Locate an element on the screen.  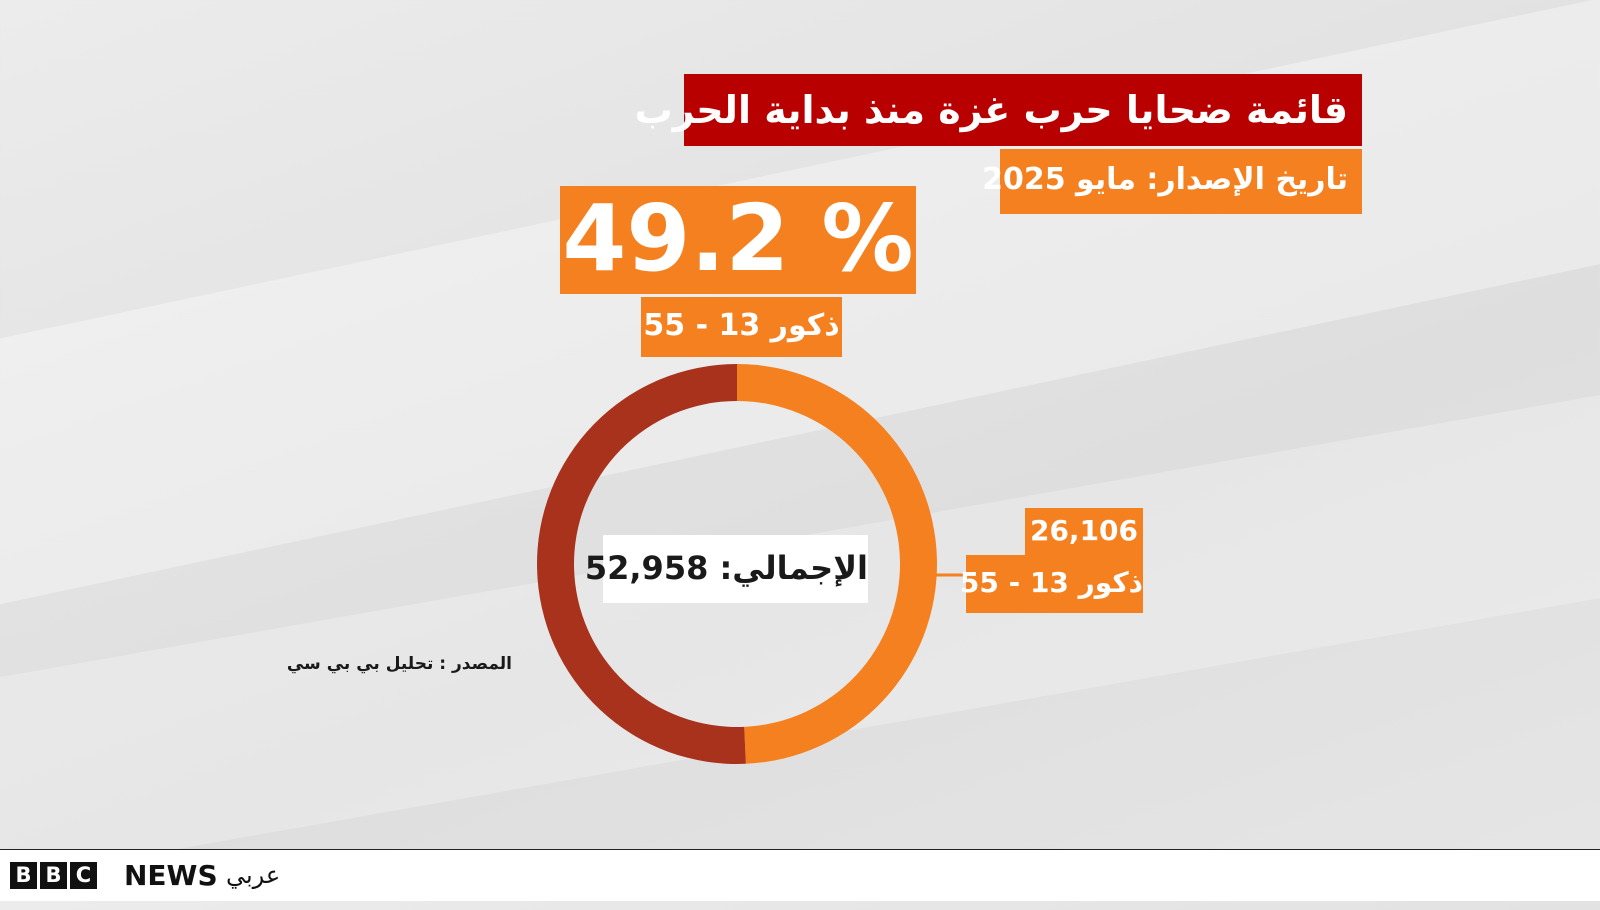
highlight-label: ذكور 13 - 55 is located at coordinates (741, 327).